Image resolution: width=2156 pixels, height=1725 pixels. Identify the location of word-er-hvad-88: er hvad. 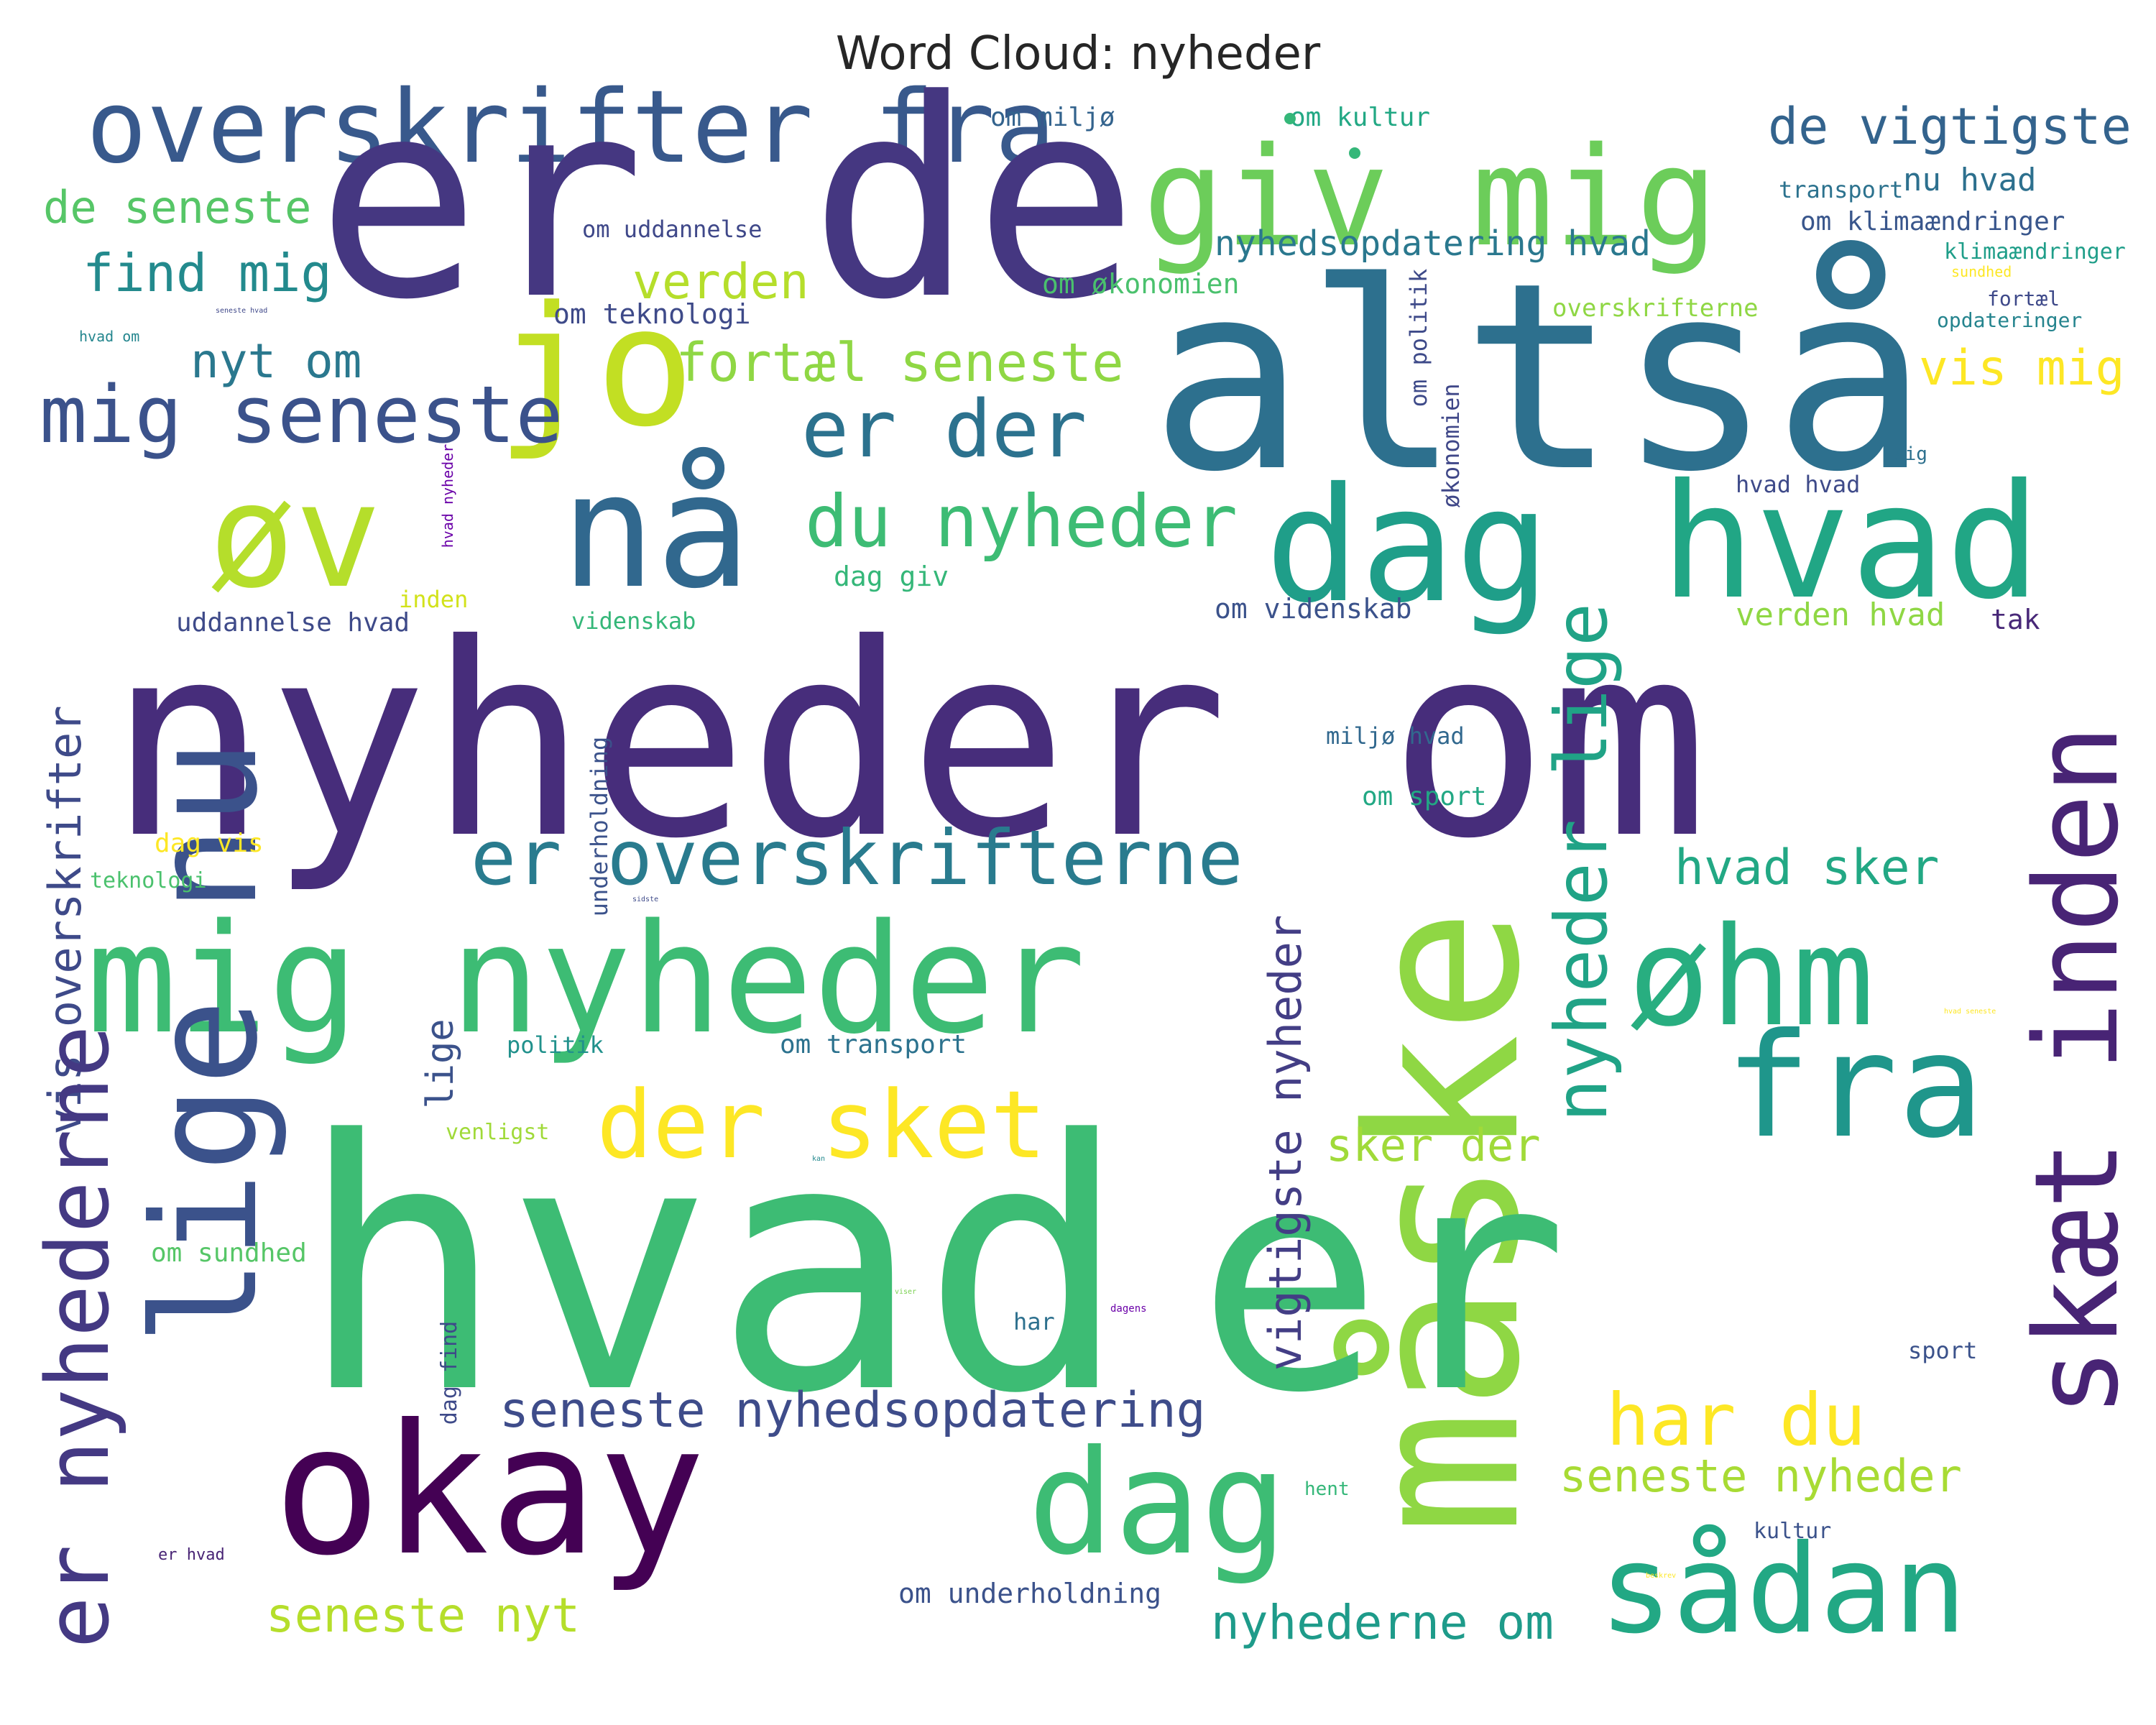
(191, 1555).